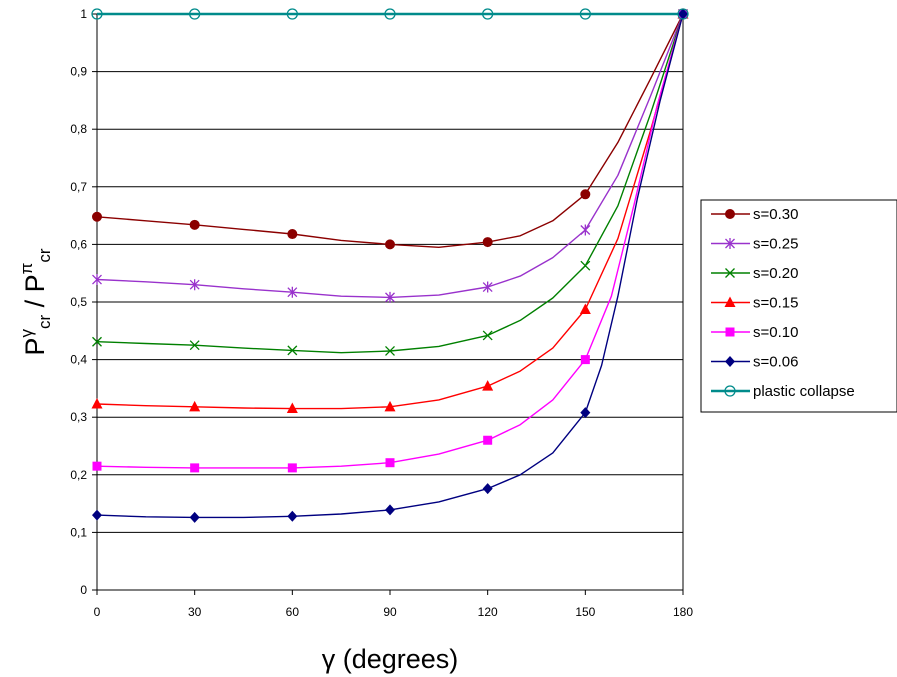 This screenshot has height=677, width=897. I want to click on legend-label: s=0.06, so click(775, 362).